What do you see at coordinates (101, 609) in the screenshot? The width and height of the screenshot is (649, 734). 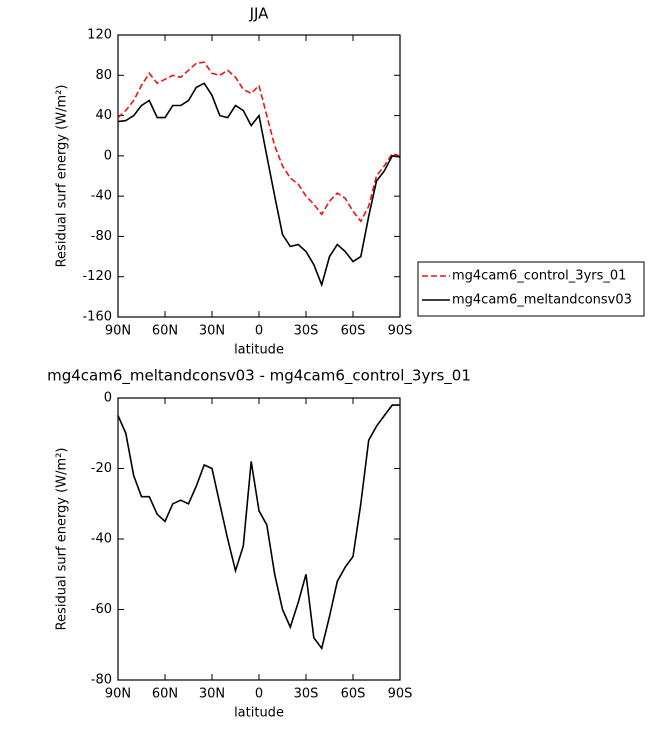 I see `y-tick-label: -60` at bounding box center [101, 609].